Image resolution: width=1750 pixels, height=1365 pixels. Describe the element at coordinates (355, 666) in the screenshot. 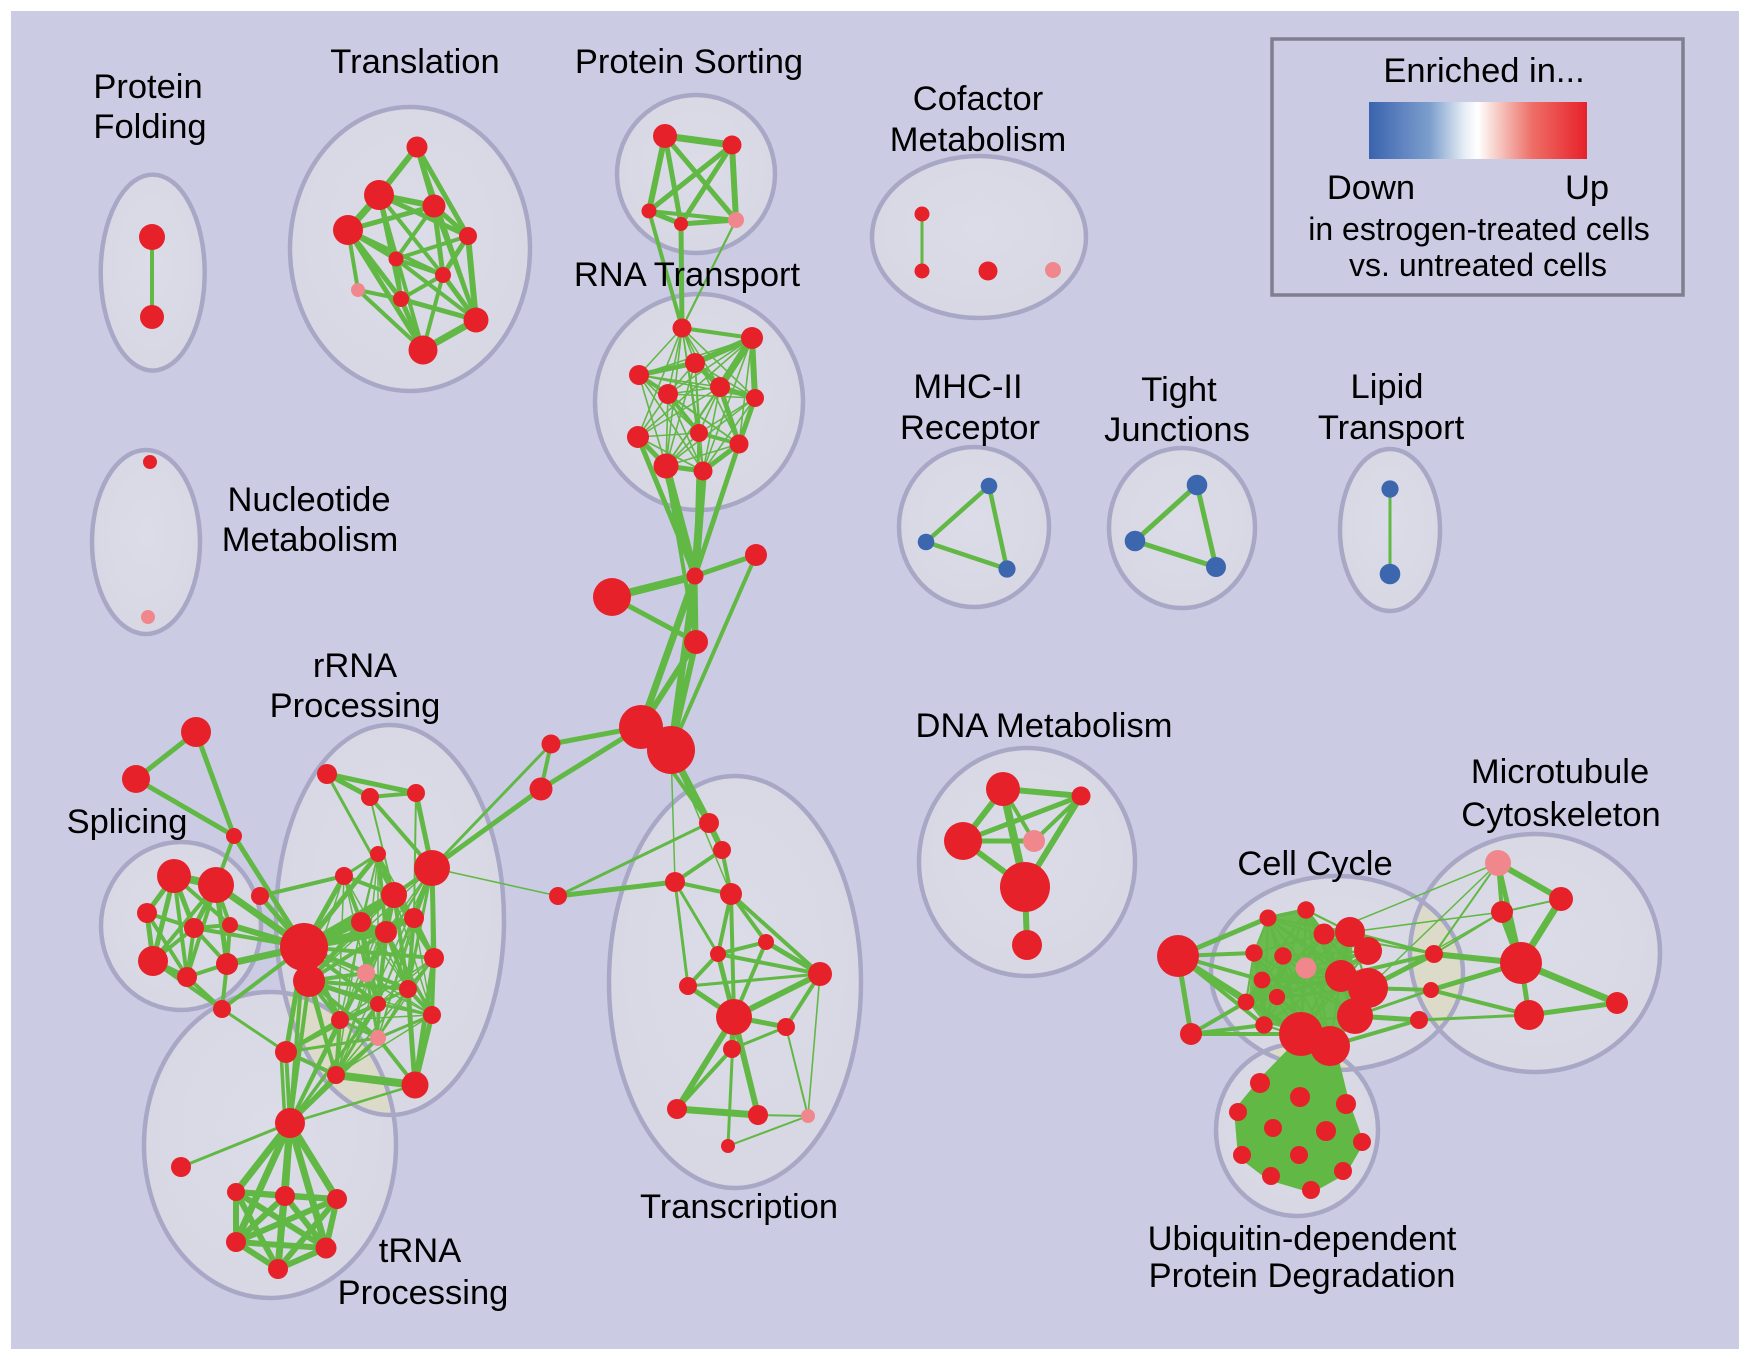

I see `svg-text: rRNA` at that location.